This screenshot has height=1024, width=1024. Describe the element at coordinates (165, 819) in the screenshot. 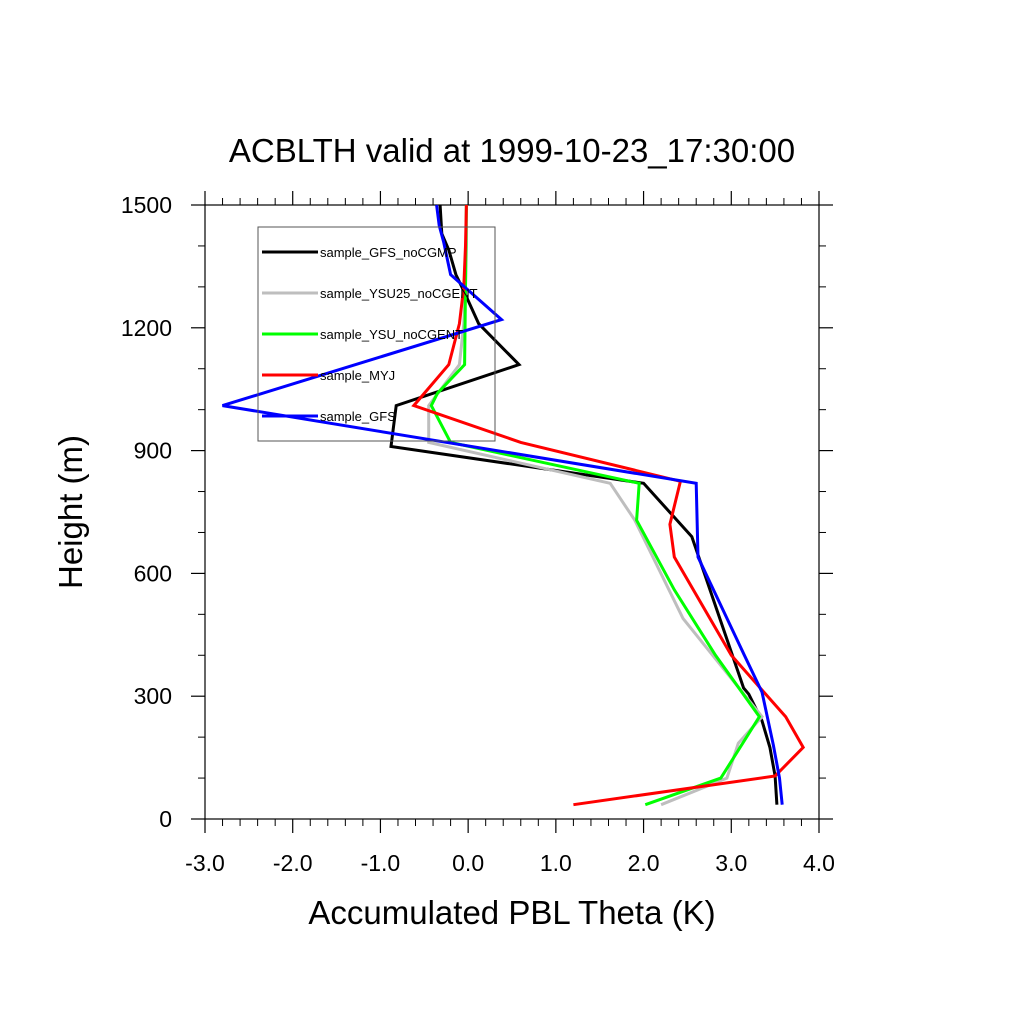

I see `y-tick-label: 0` at that location.